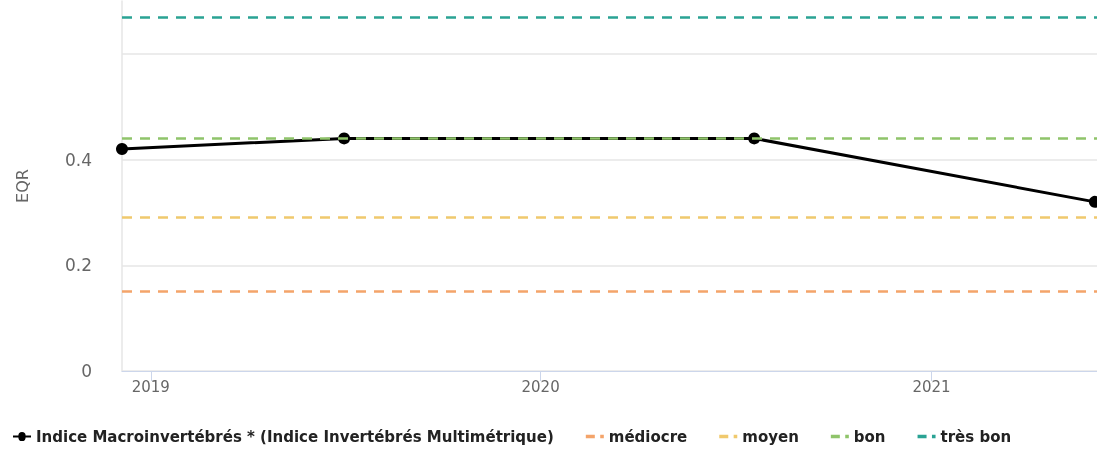  What do you see at coordinates (295, 436) in the screenshot?
I see `legend-label: Indice Macroinvertébrés * (Indice Invertébrés Multimétrique)` at bounding box center [295, 436].